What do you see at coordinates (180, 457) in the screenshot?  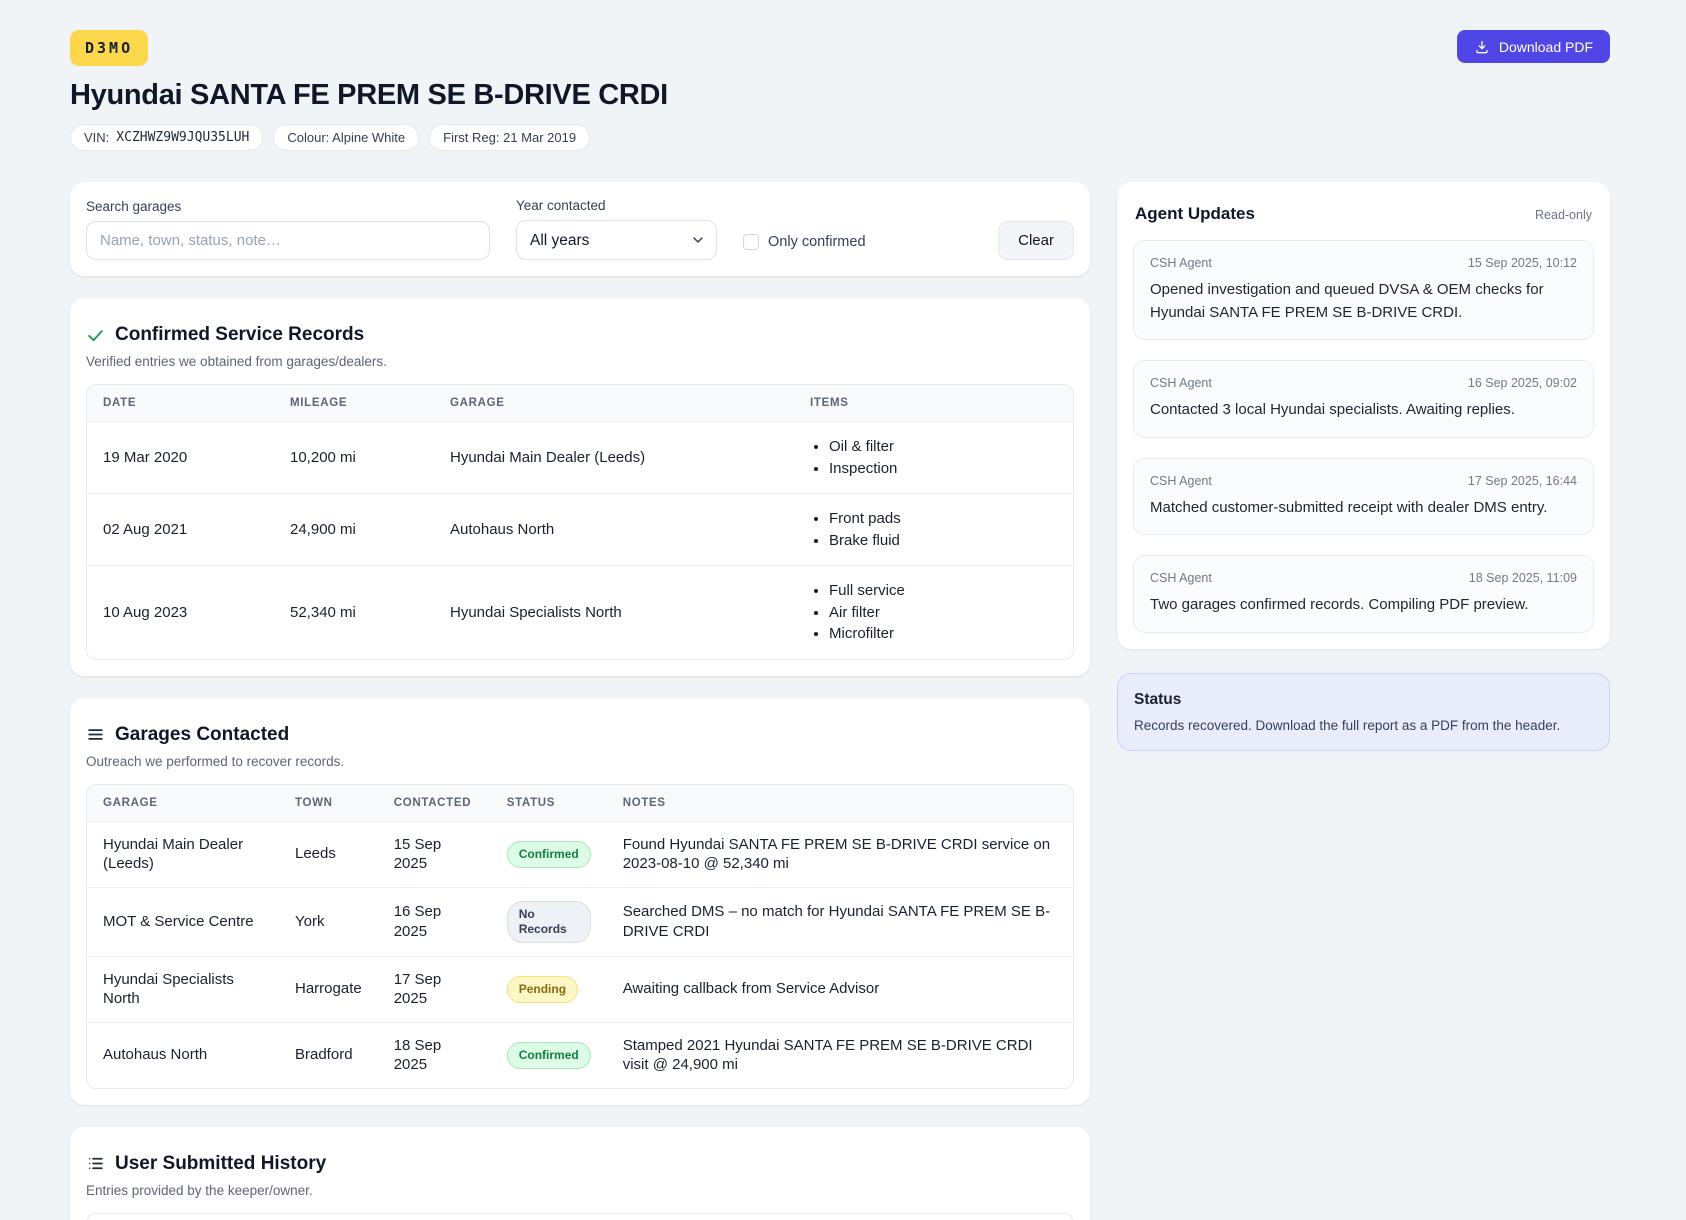 I see `record-date: 19 Mar 2020` at bounding box center [180, 457].